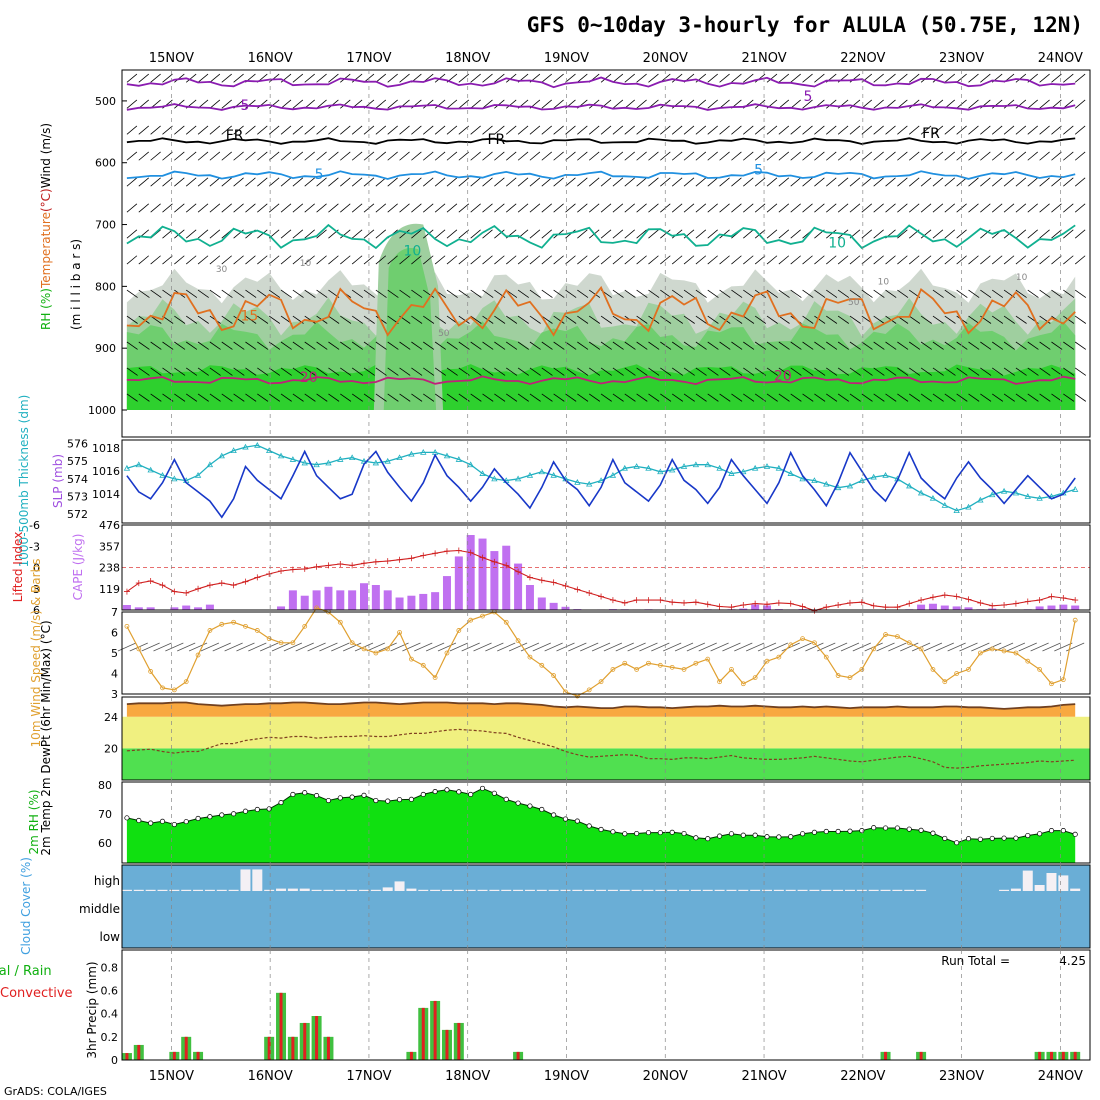 The image size is (1100, 1100). What do you see at coordinates (106, 494) in the screenshot?
I see `slp-ytick: 1014` at bounding box center [106, 494].